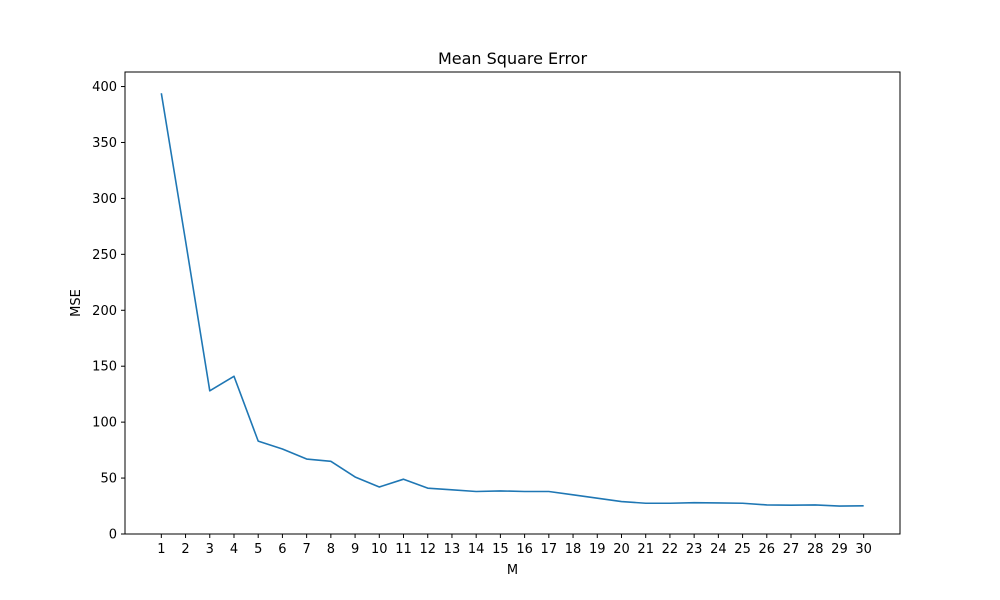 This screenshot has height=600, width=1000. Describe the element at coordinates (76, 303) in the screenshot. I see `y-axis-title: MSE` at that location.